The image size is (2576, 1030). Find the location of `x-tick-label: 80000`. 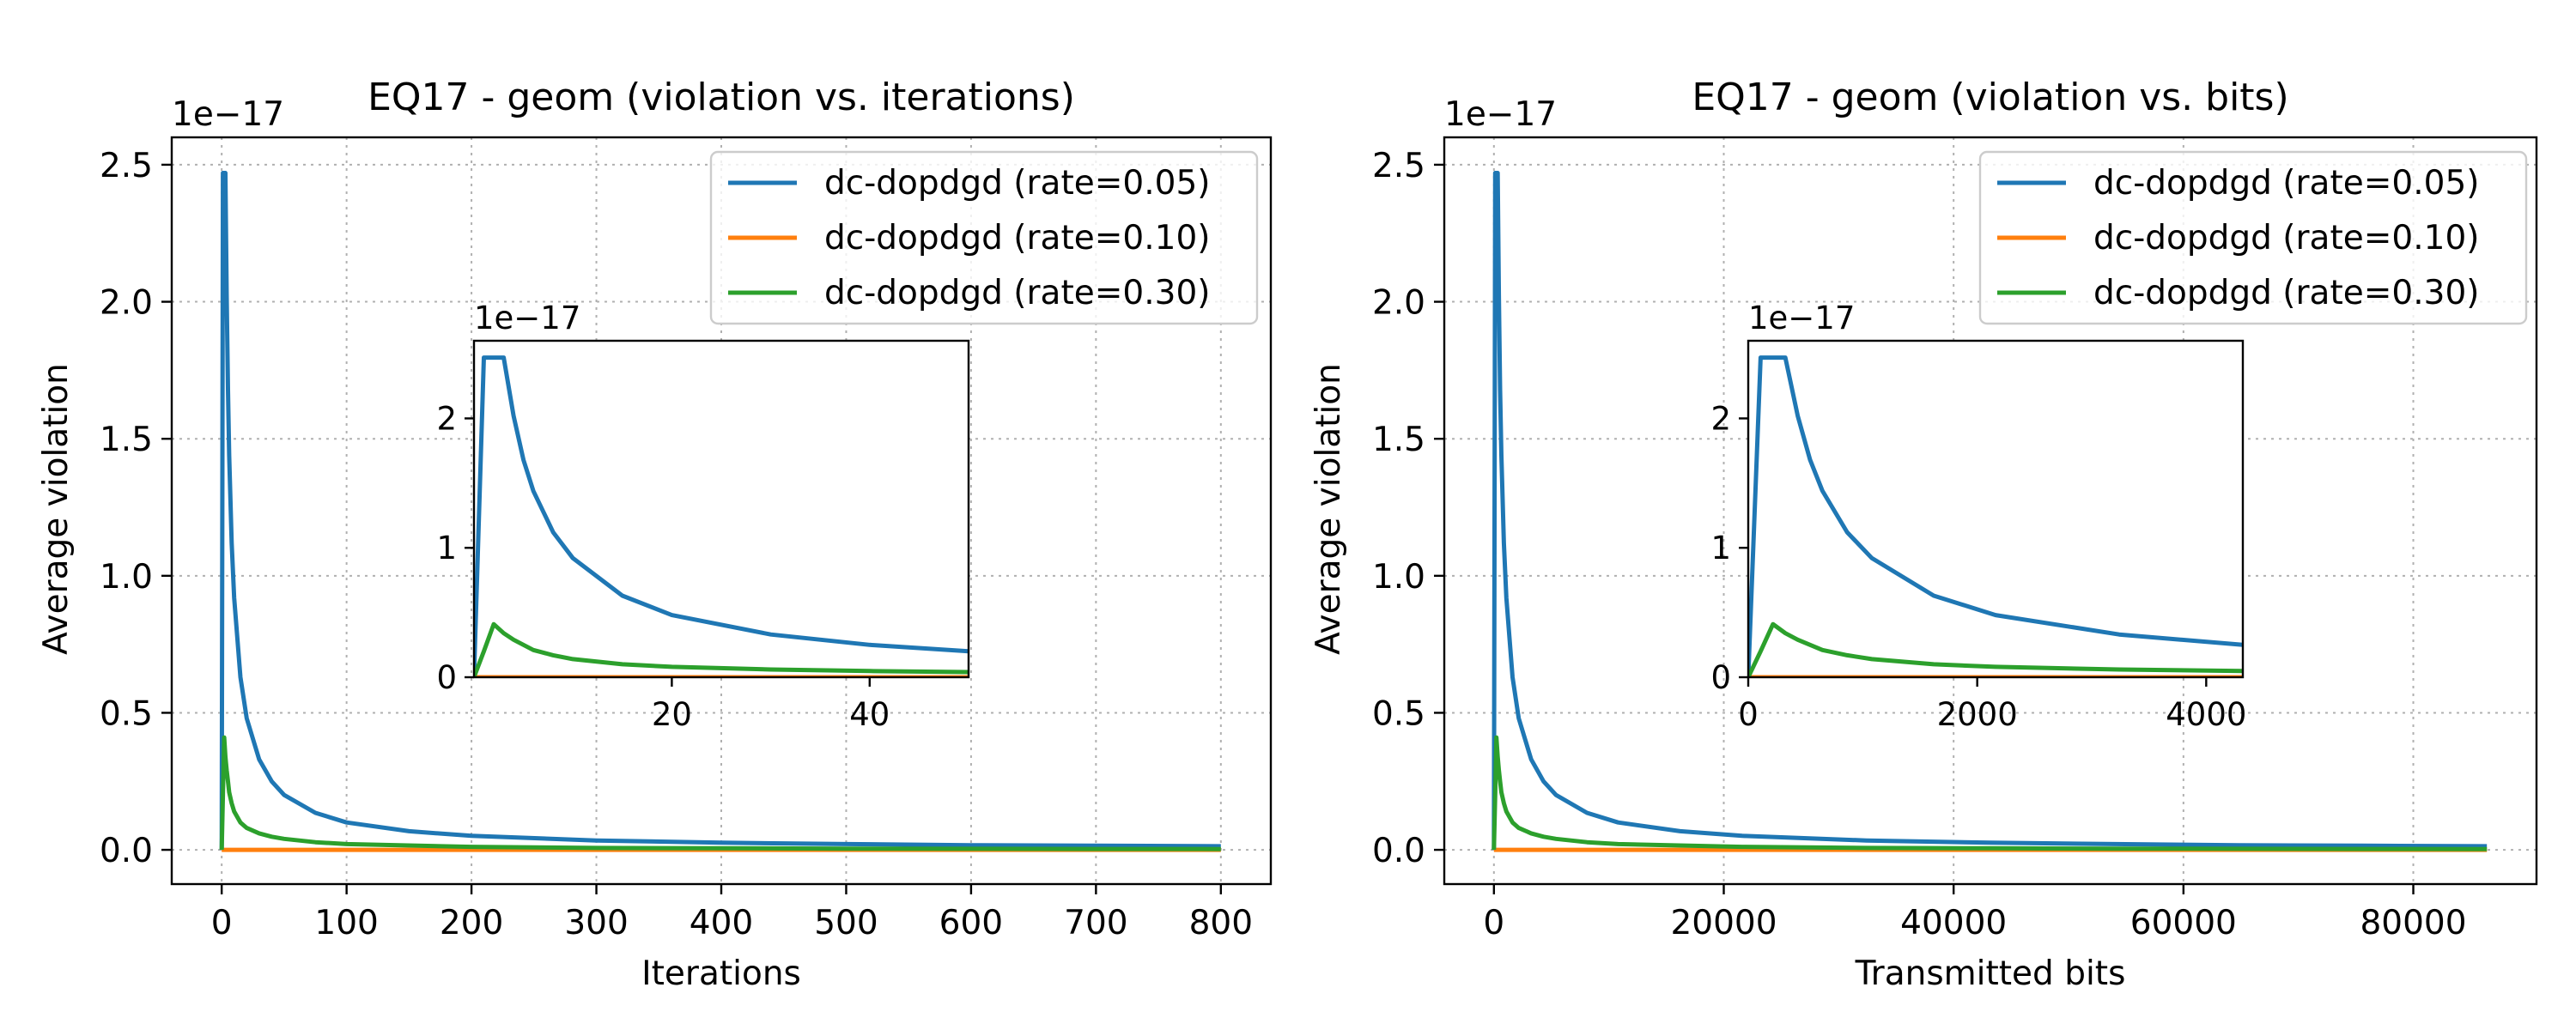

x-tick-label: 80000 is located at coordinates (2413, 923).